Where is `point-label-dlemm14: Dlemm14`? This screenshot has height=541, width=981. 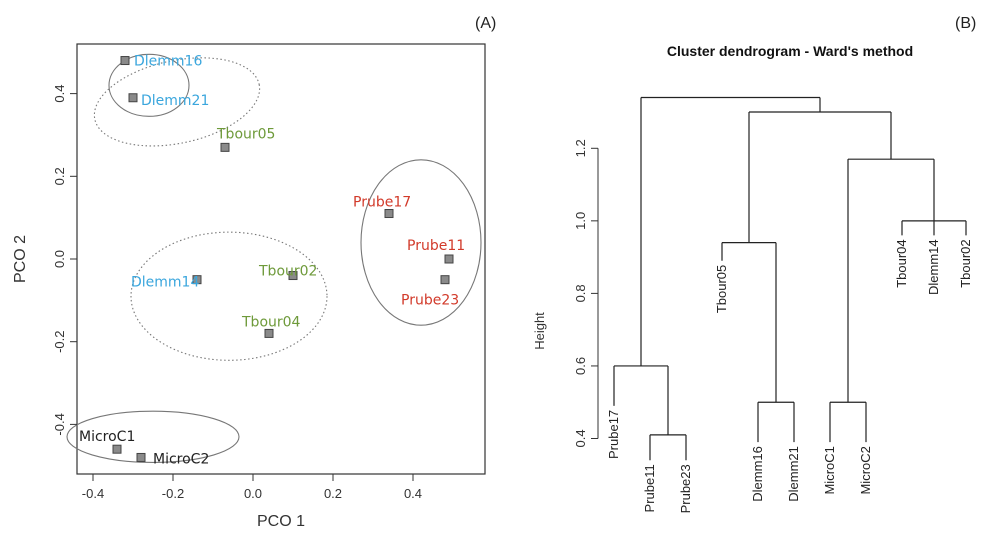 point-label-dlemm14: Dlemm14 is located at coordinates (165, 283).